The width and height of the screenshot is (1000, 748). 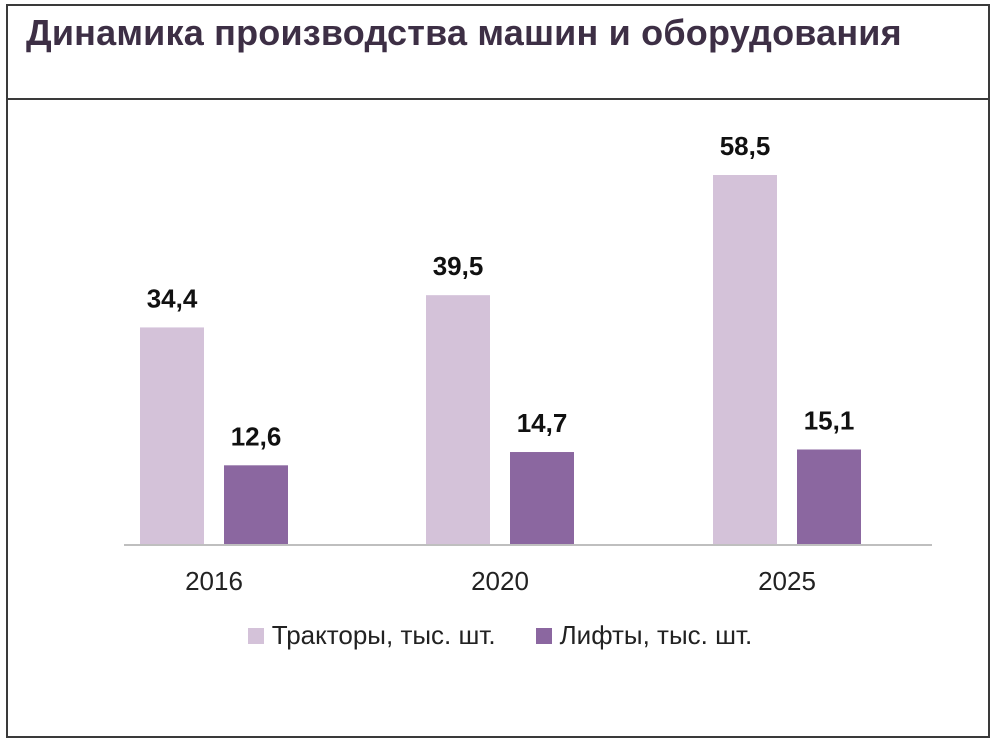 I want to click on bar-lifts-2016, so click(x=256, y=505).